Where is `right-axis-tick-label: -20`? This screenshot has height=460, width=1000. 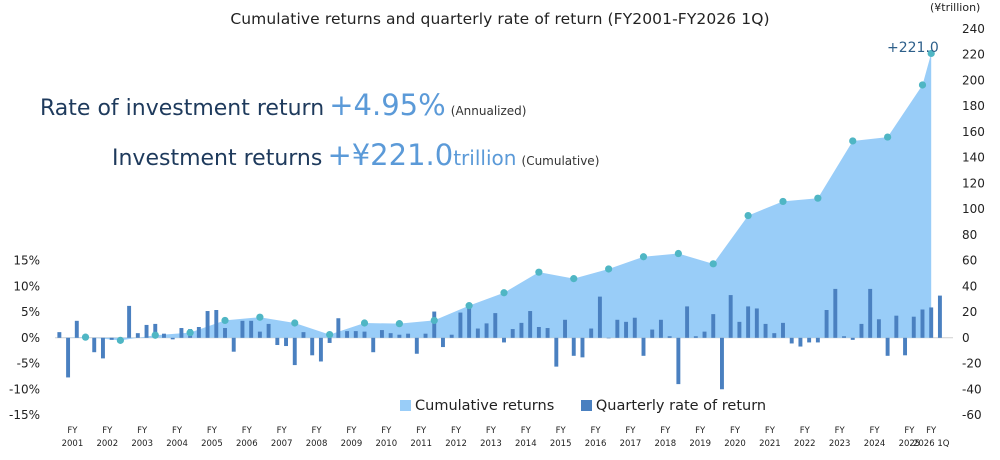 right-axis-tick-label: -20 is located at coordinates (972, 364).